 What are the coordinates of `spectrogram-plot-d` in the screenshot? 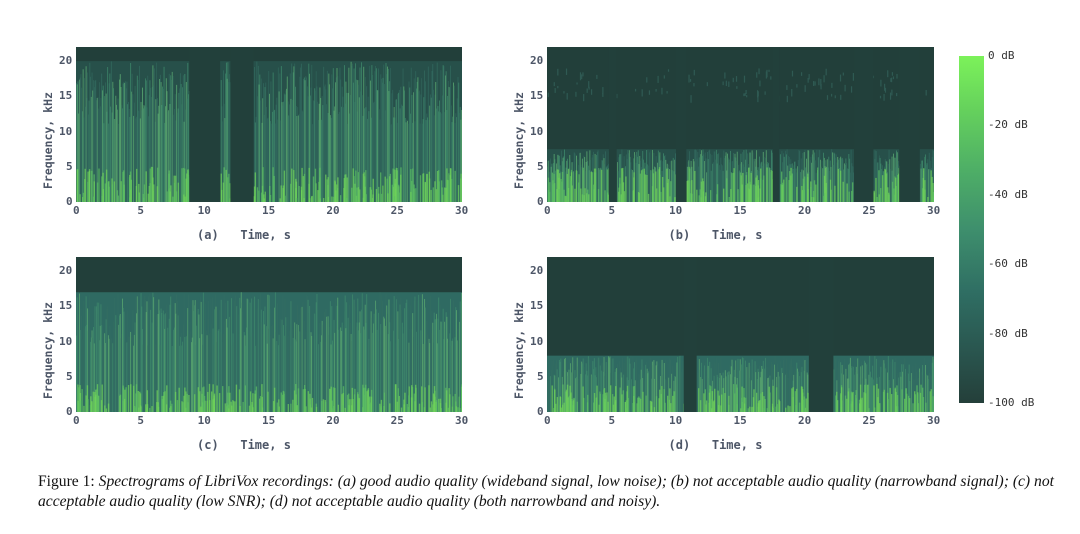 It's located at (740, 334).